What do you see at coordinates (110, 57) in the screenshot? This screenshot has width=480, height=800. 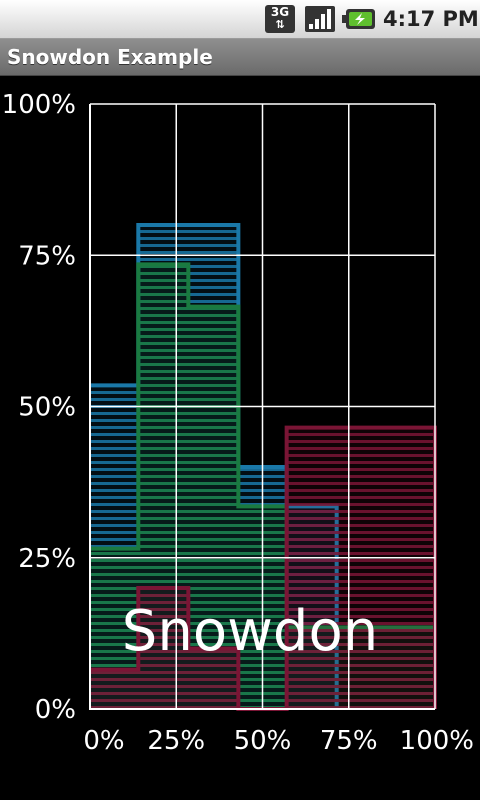 I see `app-title: Snowdon Example` at bounding box center [110, 57].